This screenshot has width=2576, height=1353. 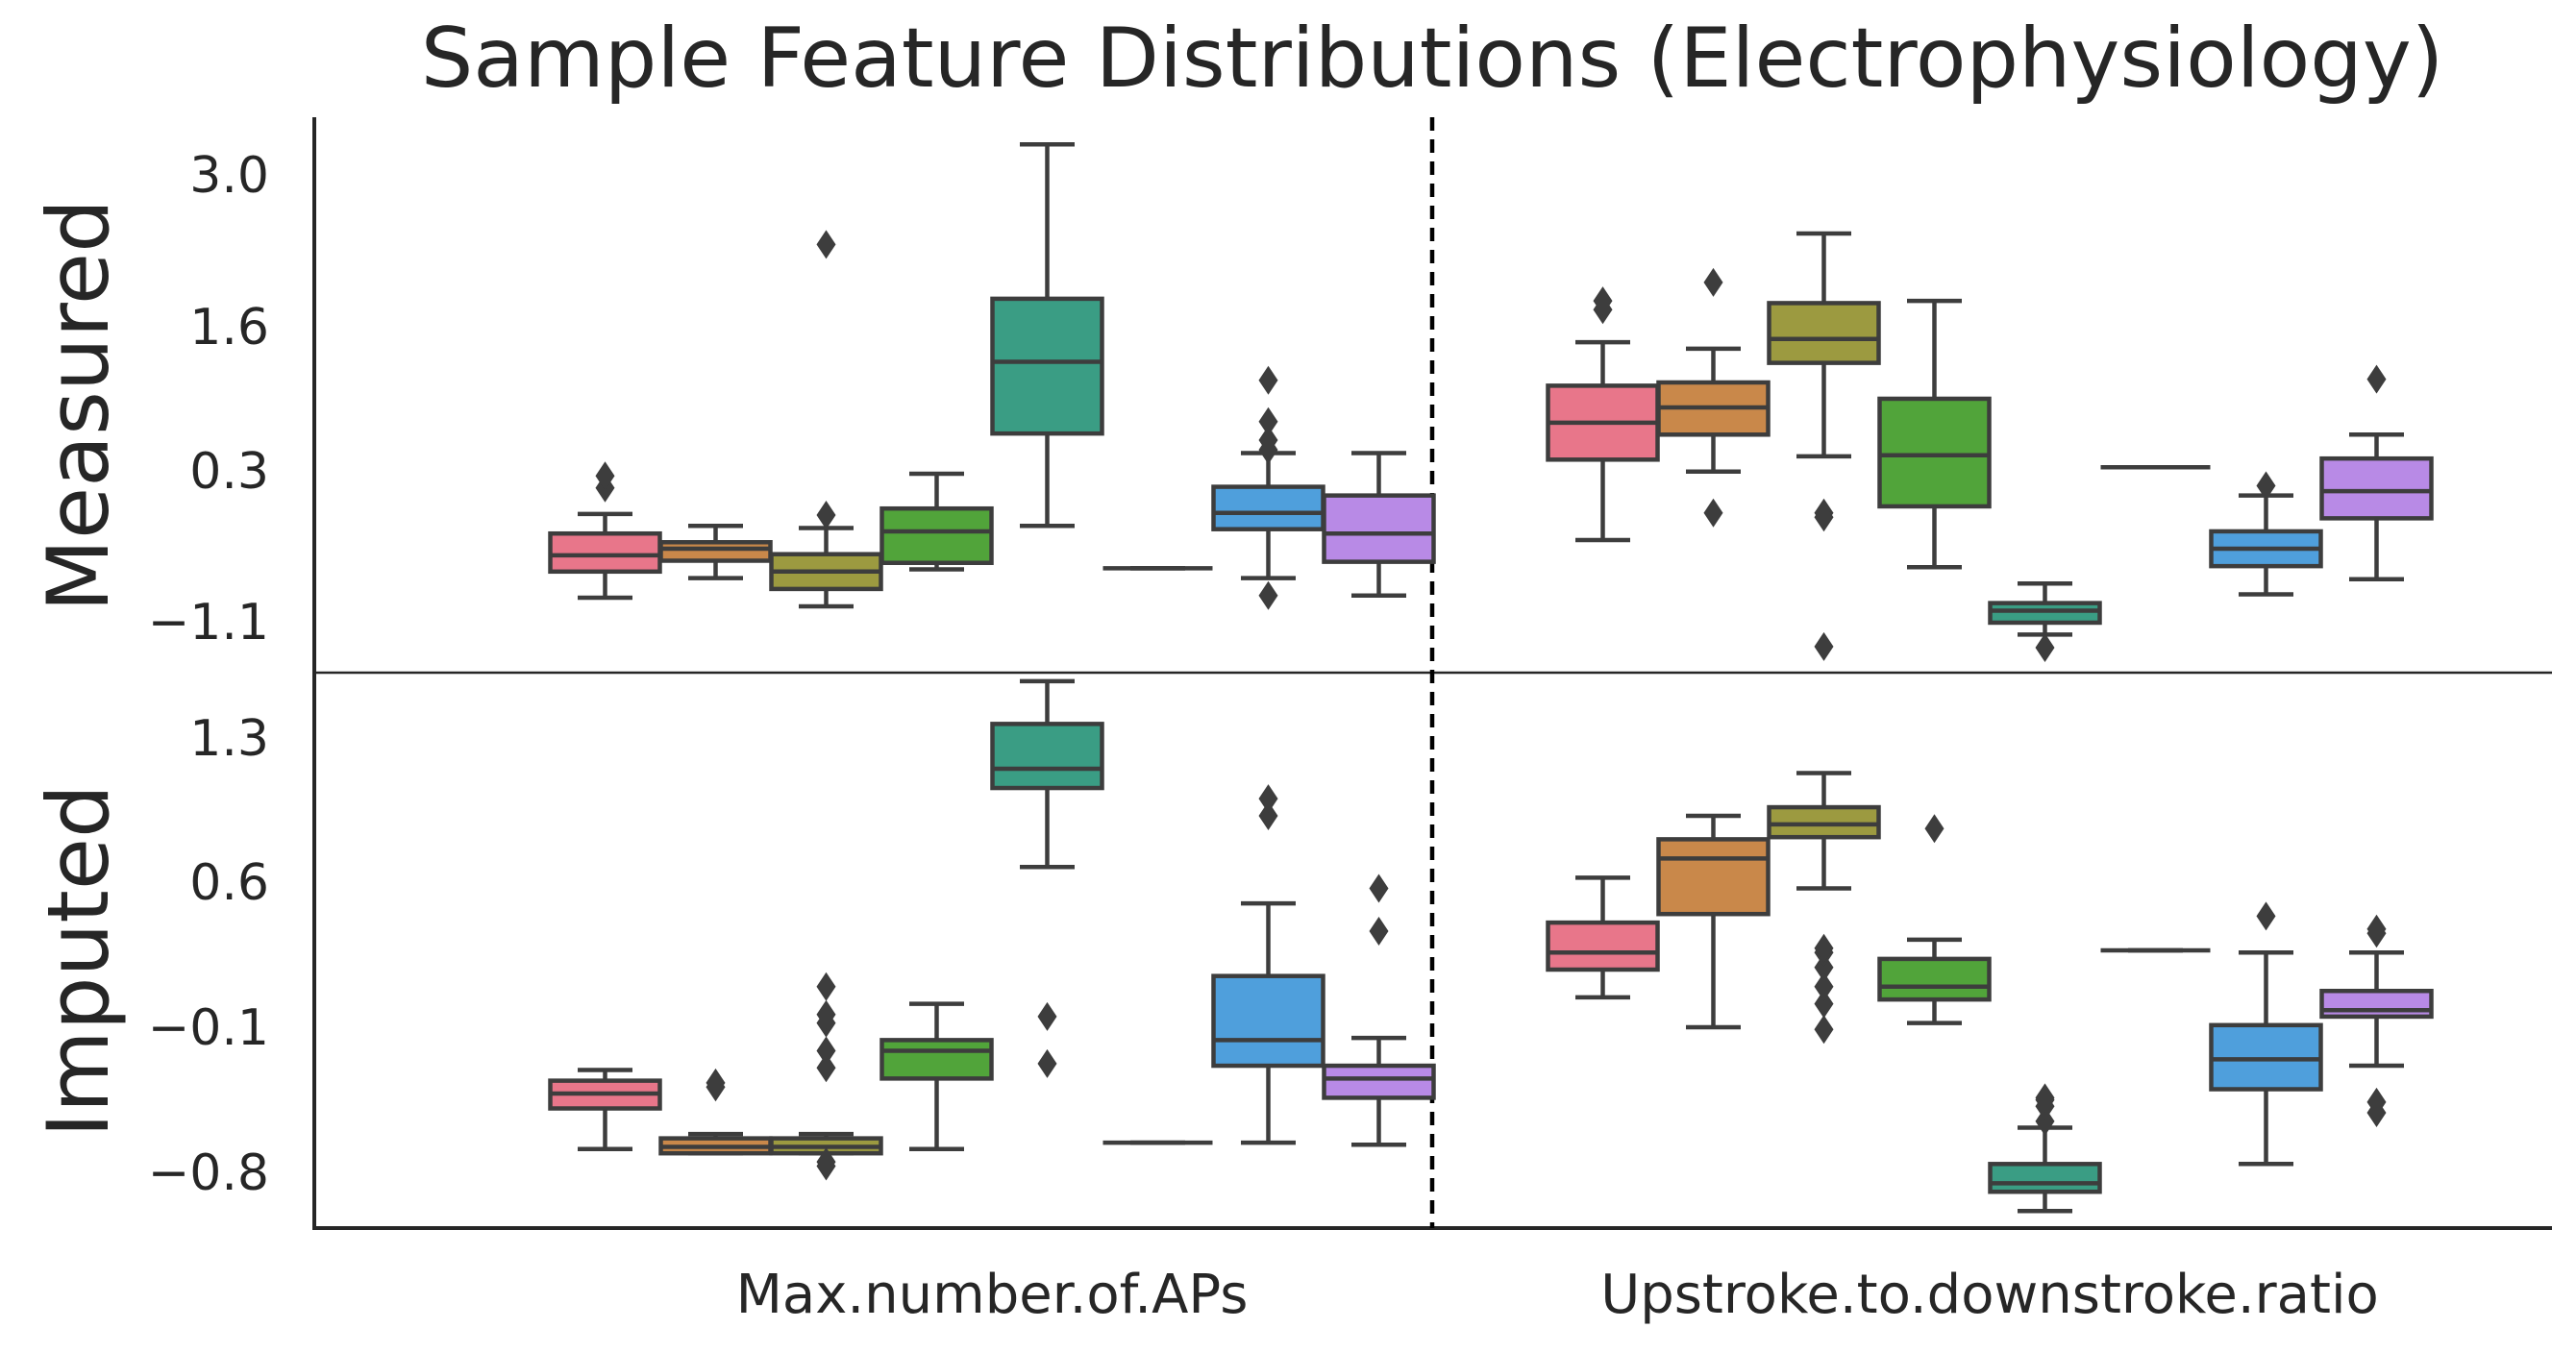 What do you see at coordinates (149, 400) in the screenshot?
I see `measured-panel: Measured 3.0 1.6 0.3 −1.1` at bounding box center [149, 400].